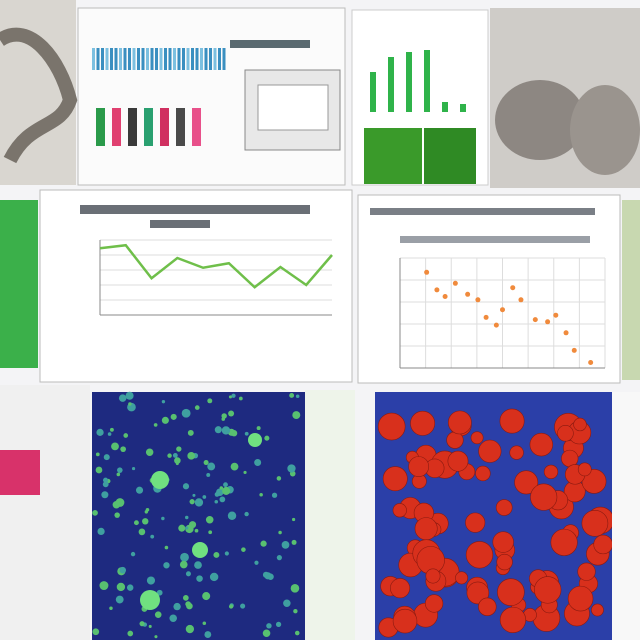 The image size is (640, 640). Describe the element at coordinates (605, 130) in the screenshot. I see `brain-shape` at that location.